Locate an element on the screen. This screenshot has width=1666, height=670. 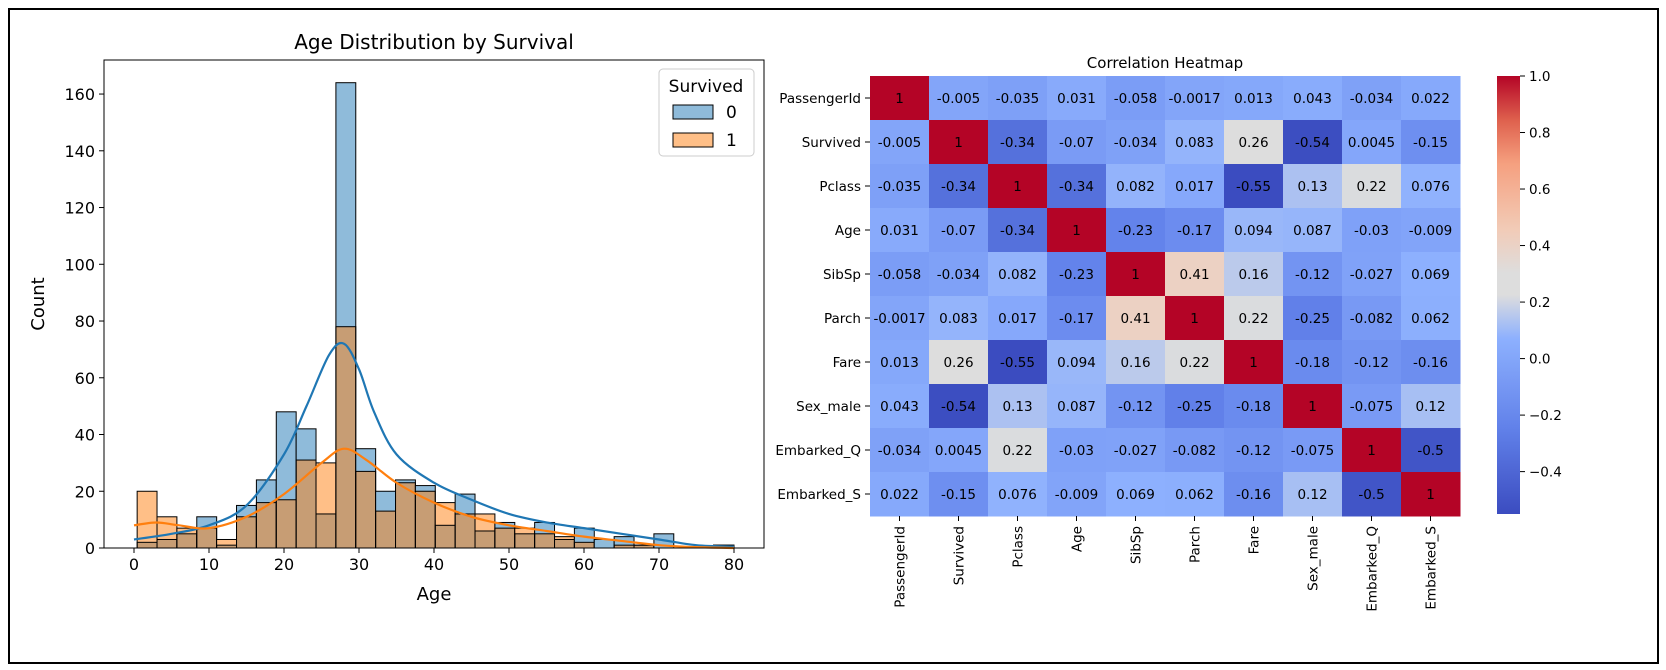
heatmap-cell-label: -0.55 is located at coordinates (1017, 363).